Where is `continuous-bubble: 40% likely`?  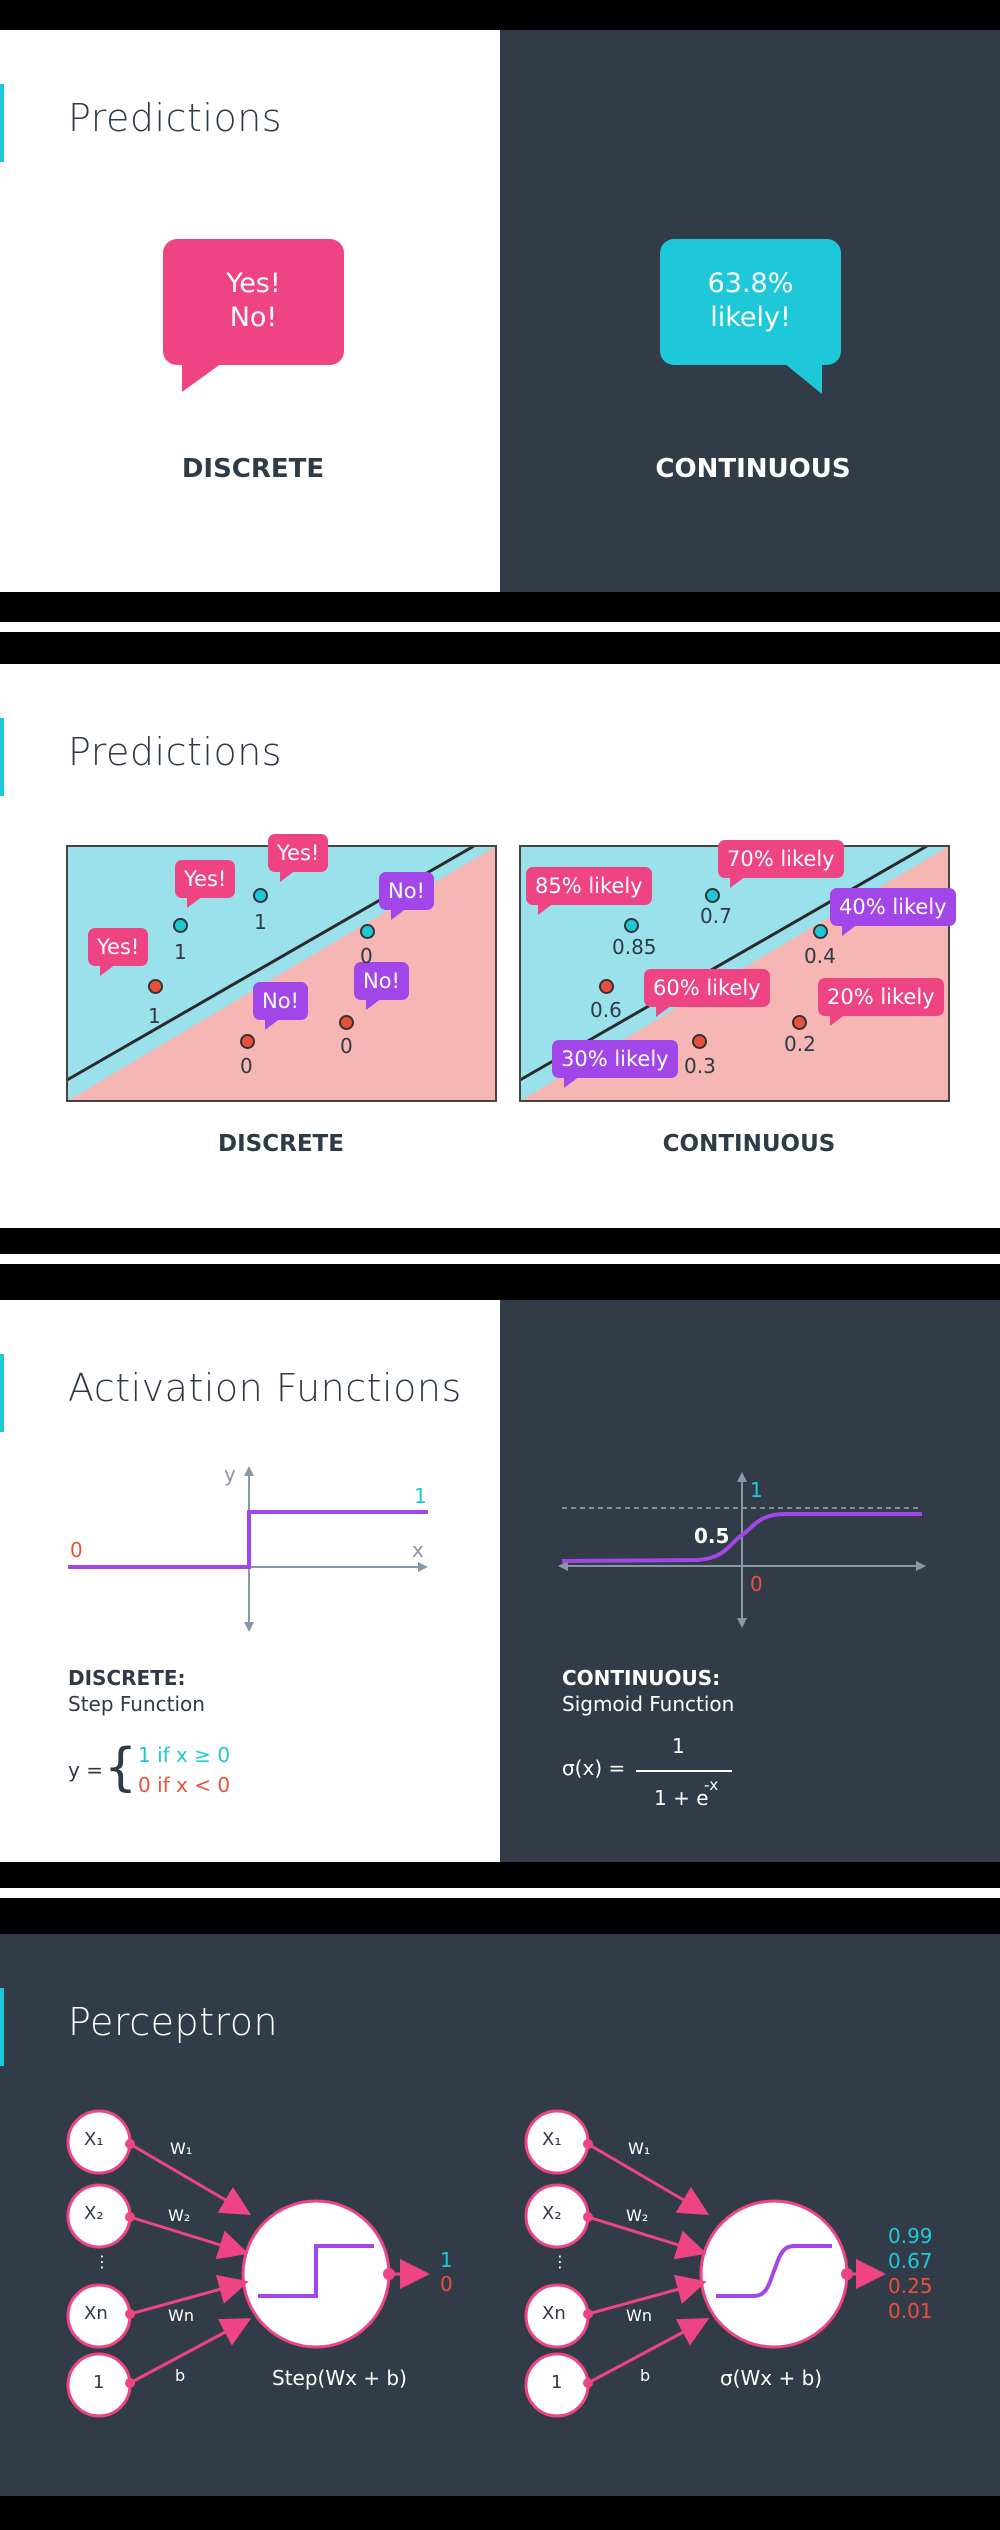 continuous-bubble: 40% likely is located at coordinates (893, 912).